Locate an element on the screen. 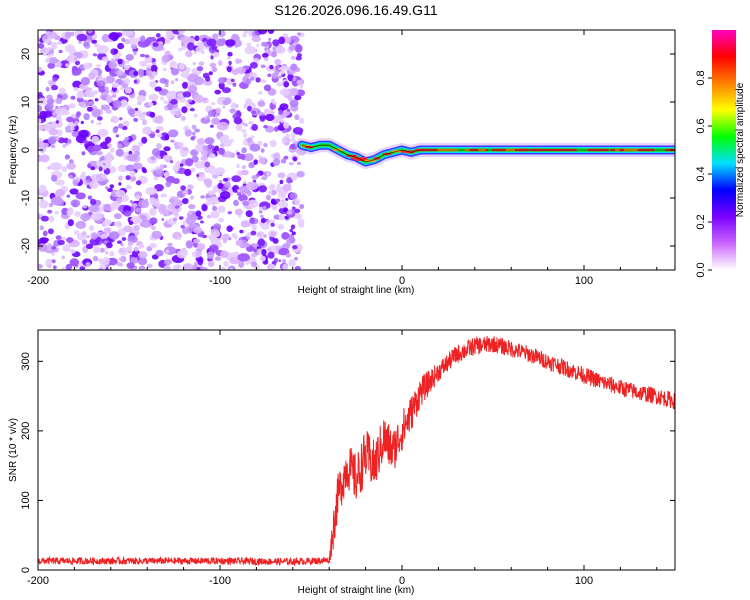 The height and width of the screenshot is (600, 750). snr-y-label: SNR (10 * v/v) is located at coordinates (13, 450).